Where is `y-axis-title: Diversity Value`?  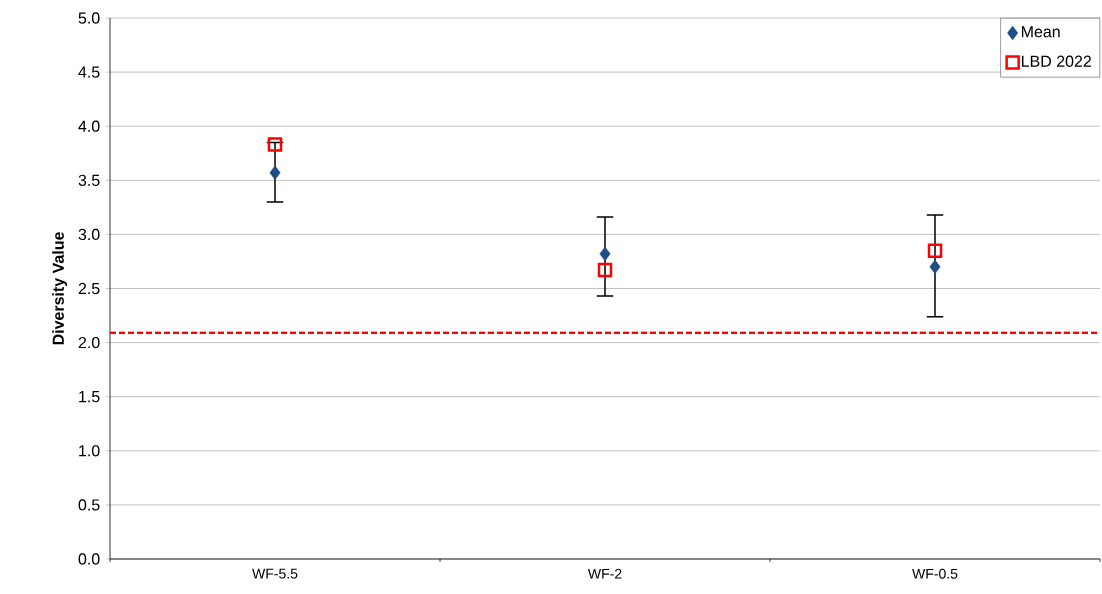 y-axis-title: Diversity Value is located at coordinates (60, 288).